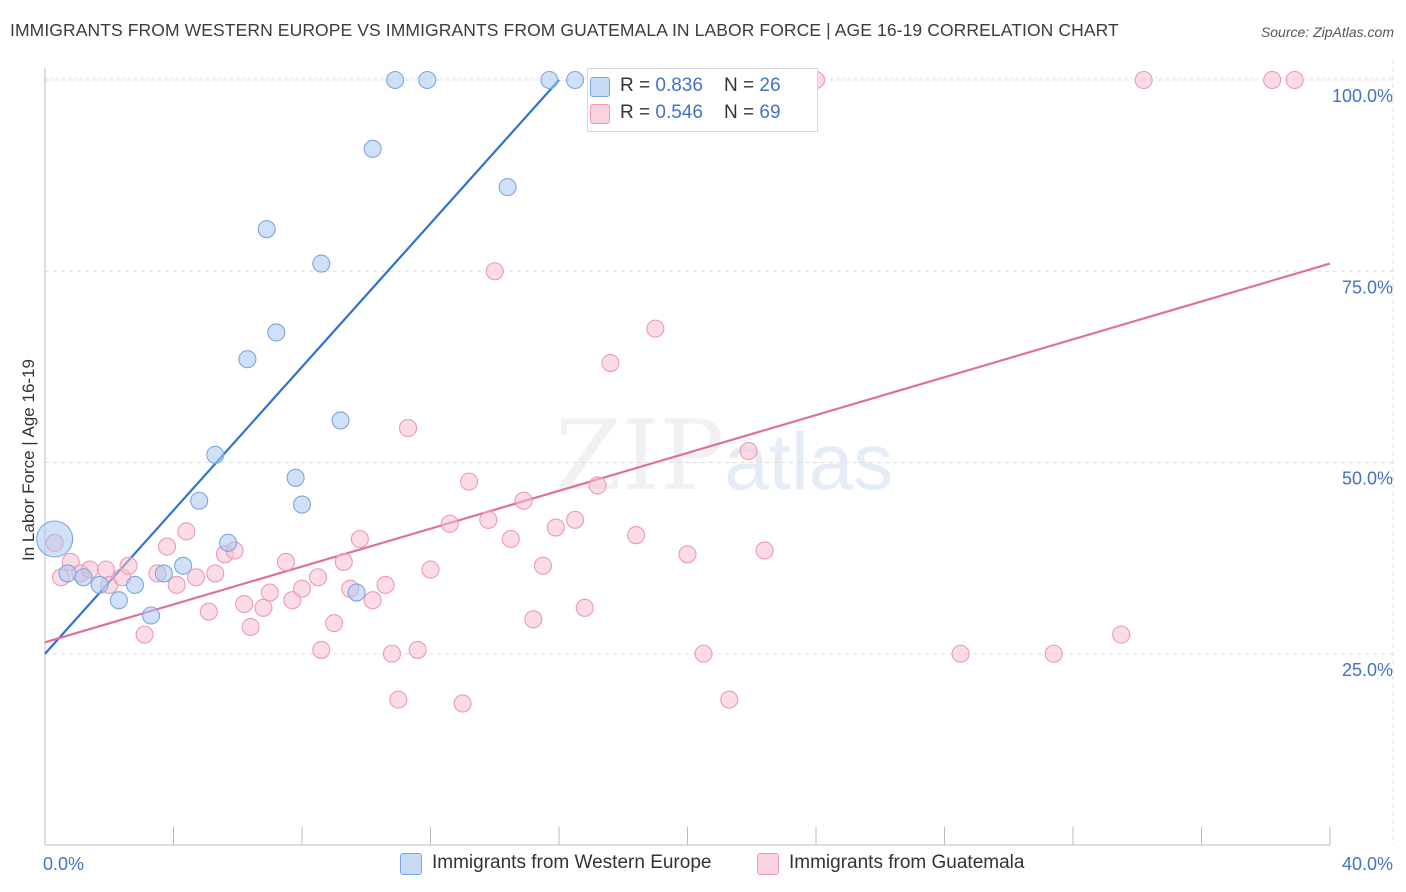 This screenshot has height=892, width=1406. Describe the element at coordinates (411, 864) in the screenshot. I see `bottom-legend-swatch-blue` at that location.